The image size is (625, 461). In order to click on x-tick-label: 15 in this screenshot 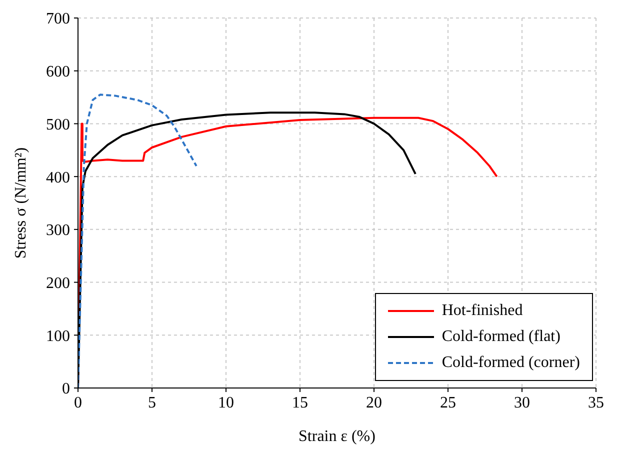, I will do `click(300, 403)`.